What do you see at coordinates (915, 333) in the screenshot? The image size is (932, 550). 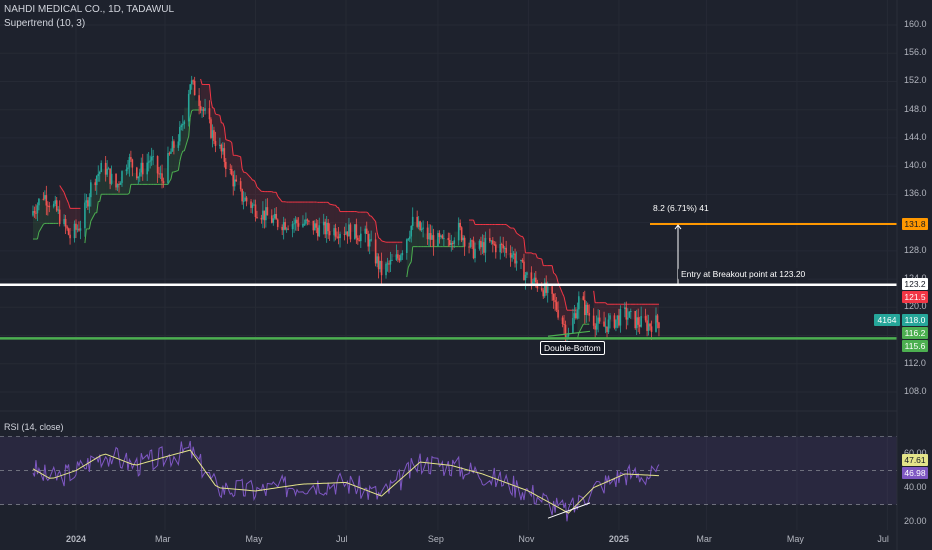 I see `support-tag-a: 116.2` at bounding box center [915, 333].